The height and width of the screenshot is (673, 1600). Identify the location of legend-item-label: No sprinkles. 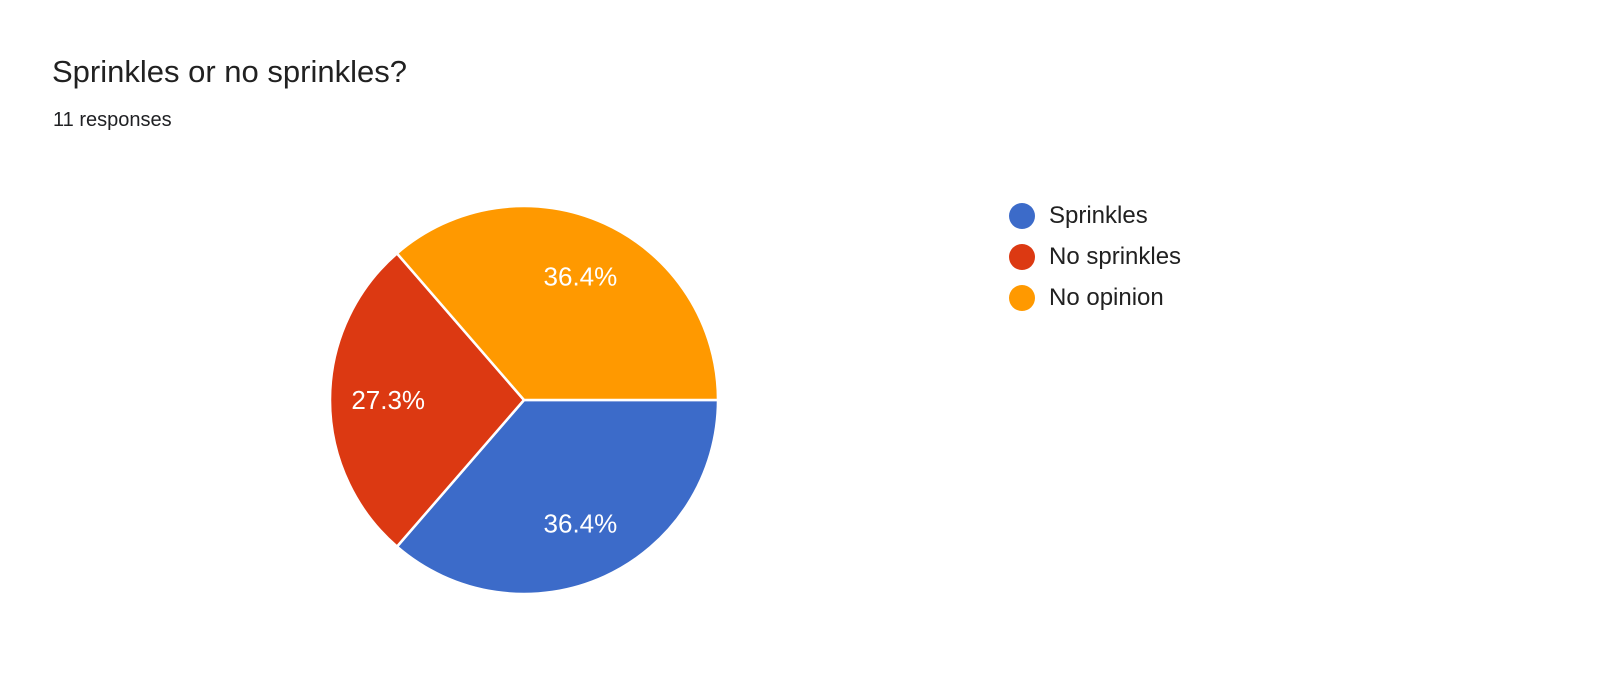
(1115, 256).